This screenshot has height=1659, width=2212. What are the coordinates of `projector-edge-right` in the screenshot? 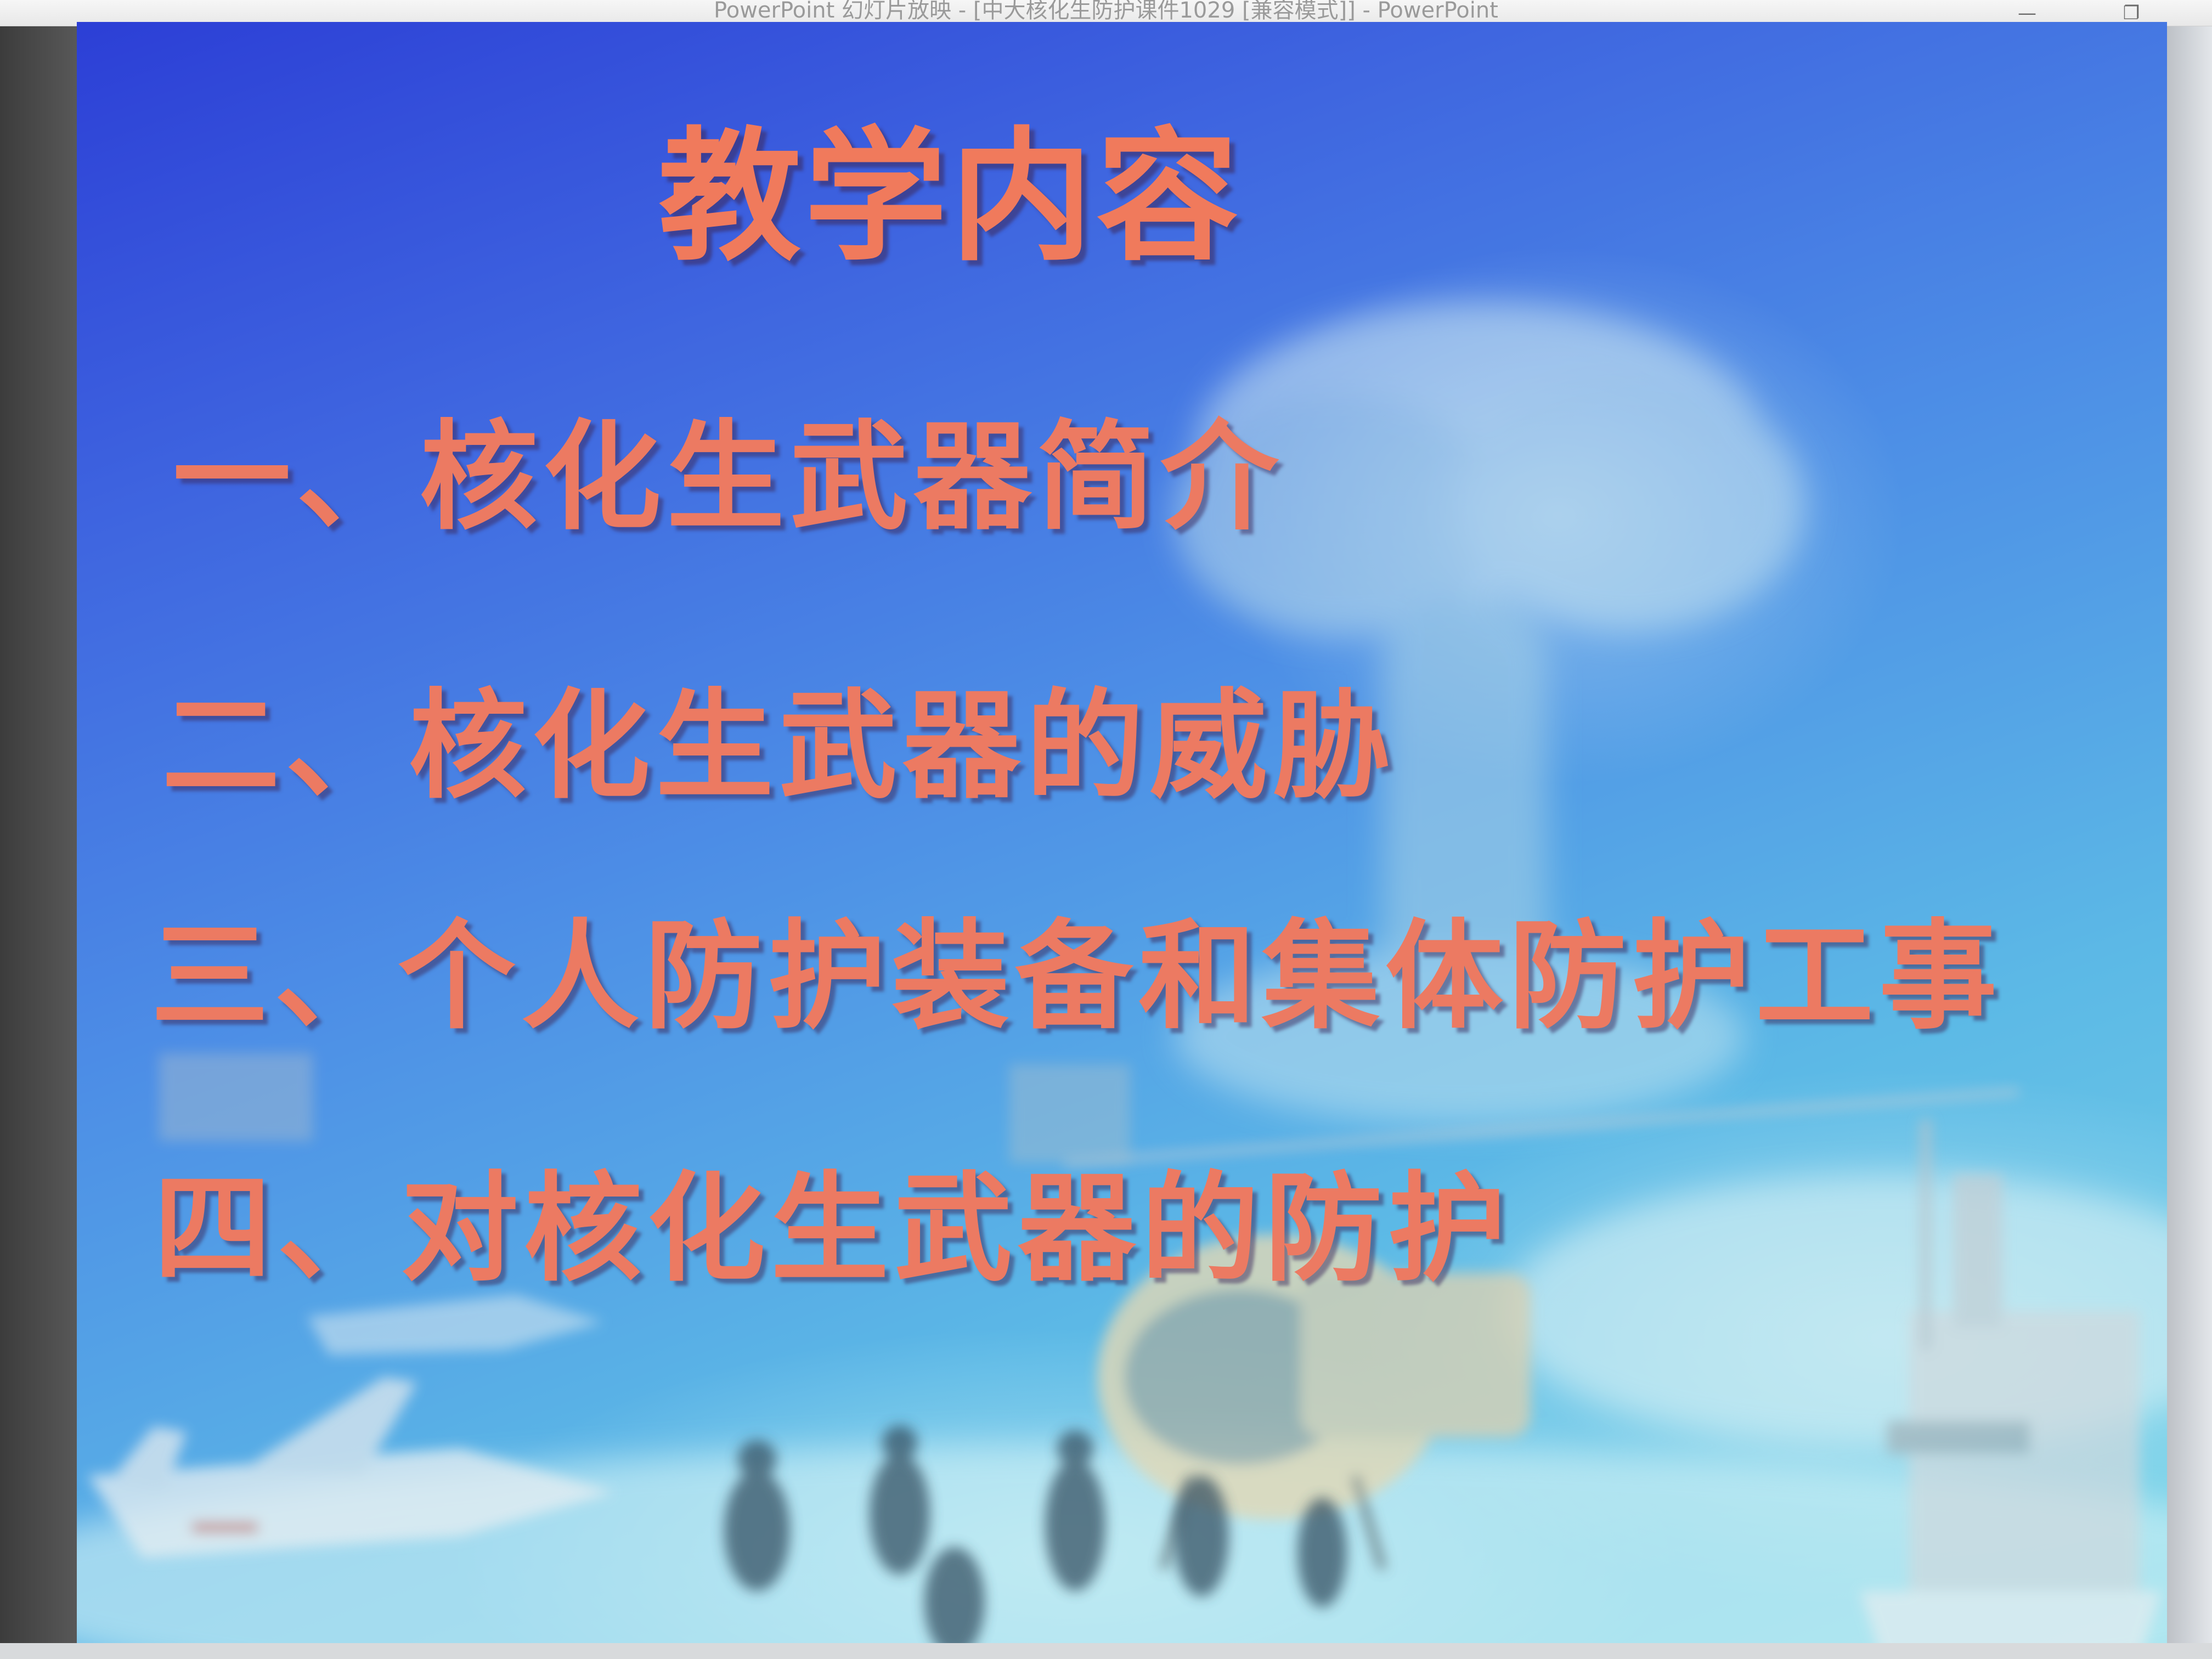 It's located at (2187, 842).